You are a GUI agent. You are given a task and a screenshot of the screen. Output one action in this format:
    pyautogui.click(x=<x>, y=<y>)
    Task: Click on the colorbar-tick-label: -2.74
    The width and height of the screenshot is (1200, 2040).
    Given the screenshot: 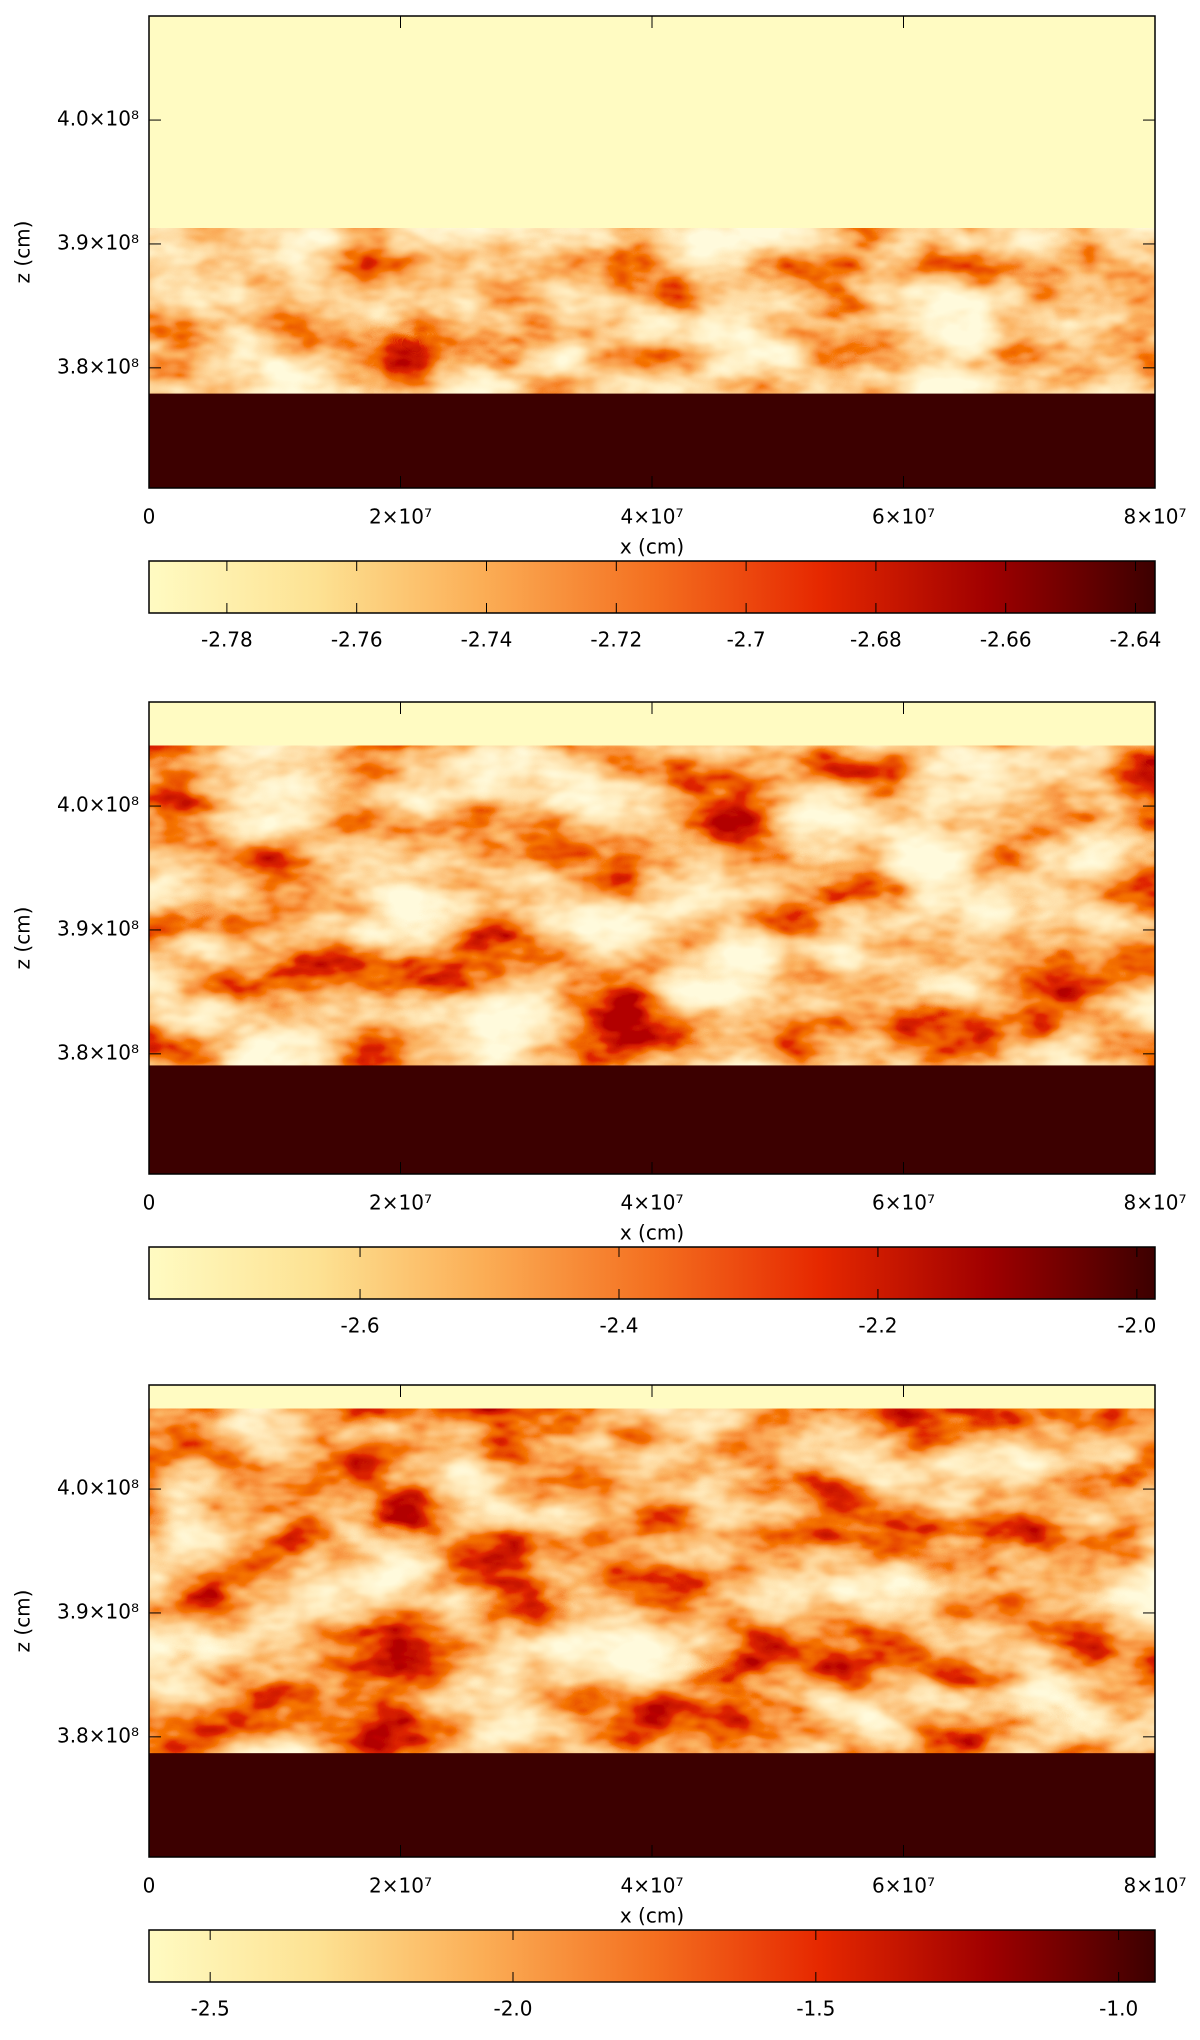 What is the action you would take?
    pyautogui.click(x=487, y=640)
    